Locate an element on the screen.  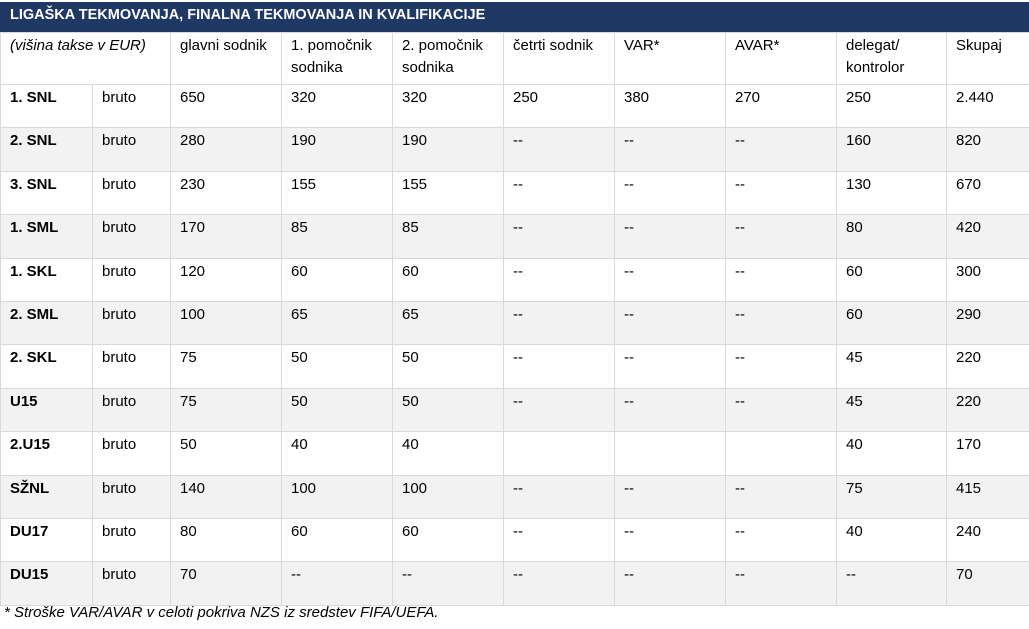
table-cell: 75 is located at coordinates (226, 410).